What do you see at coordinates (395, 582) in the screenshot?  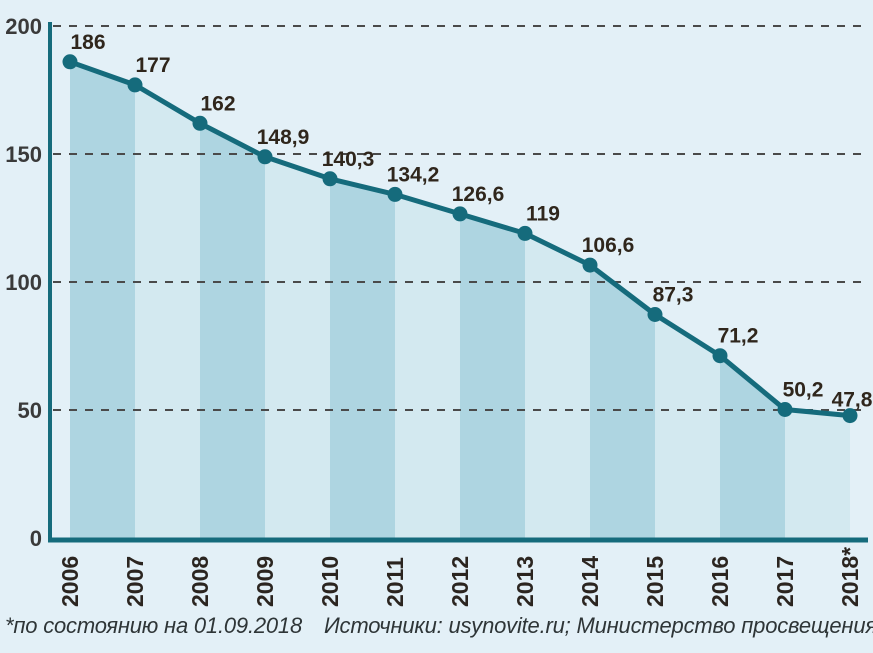 I see `x-axis-year-label: 2011` at bounding box center [395, 582].